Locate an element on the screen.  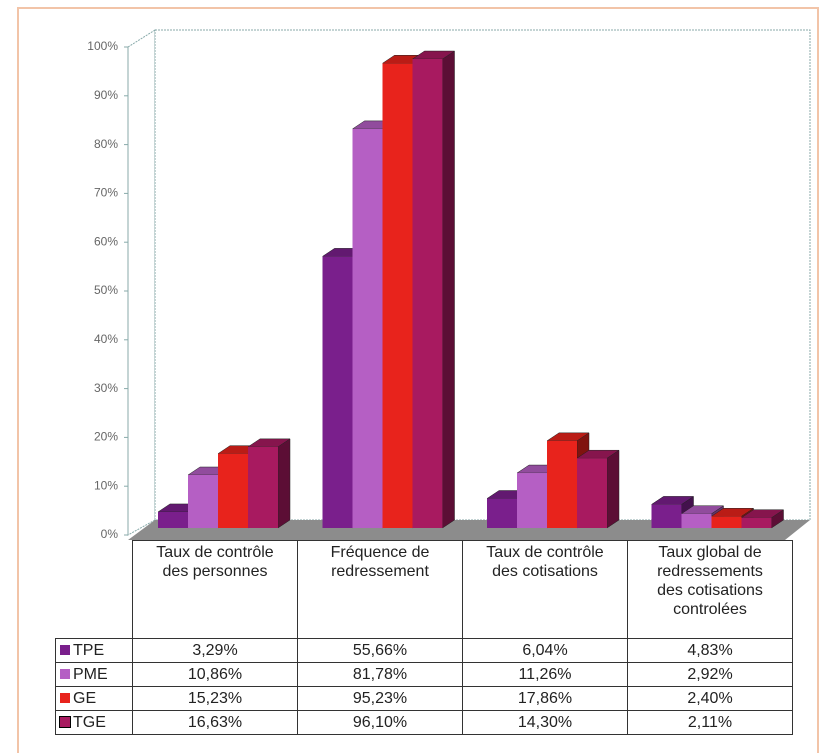
legend-label: PME is located at coordinates (90, 674).